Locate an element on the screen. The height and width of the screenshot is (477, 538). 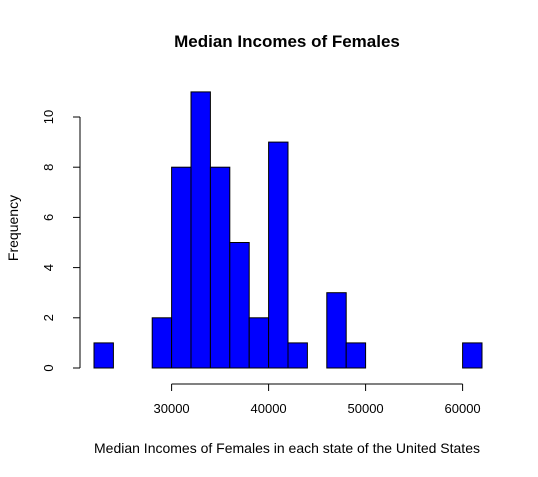
y-tick-label: 2 is located at coordinates (48, 317).